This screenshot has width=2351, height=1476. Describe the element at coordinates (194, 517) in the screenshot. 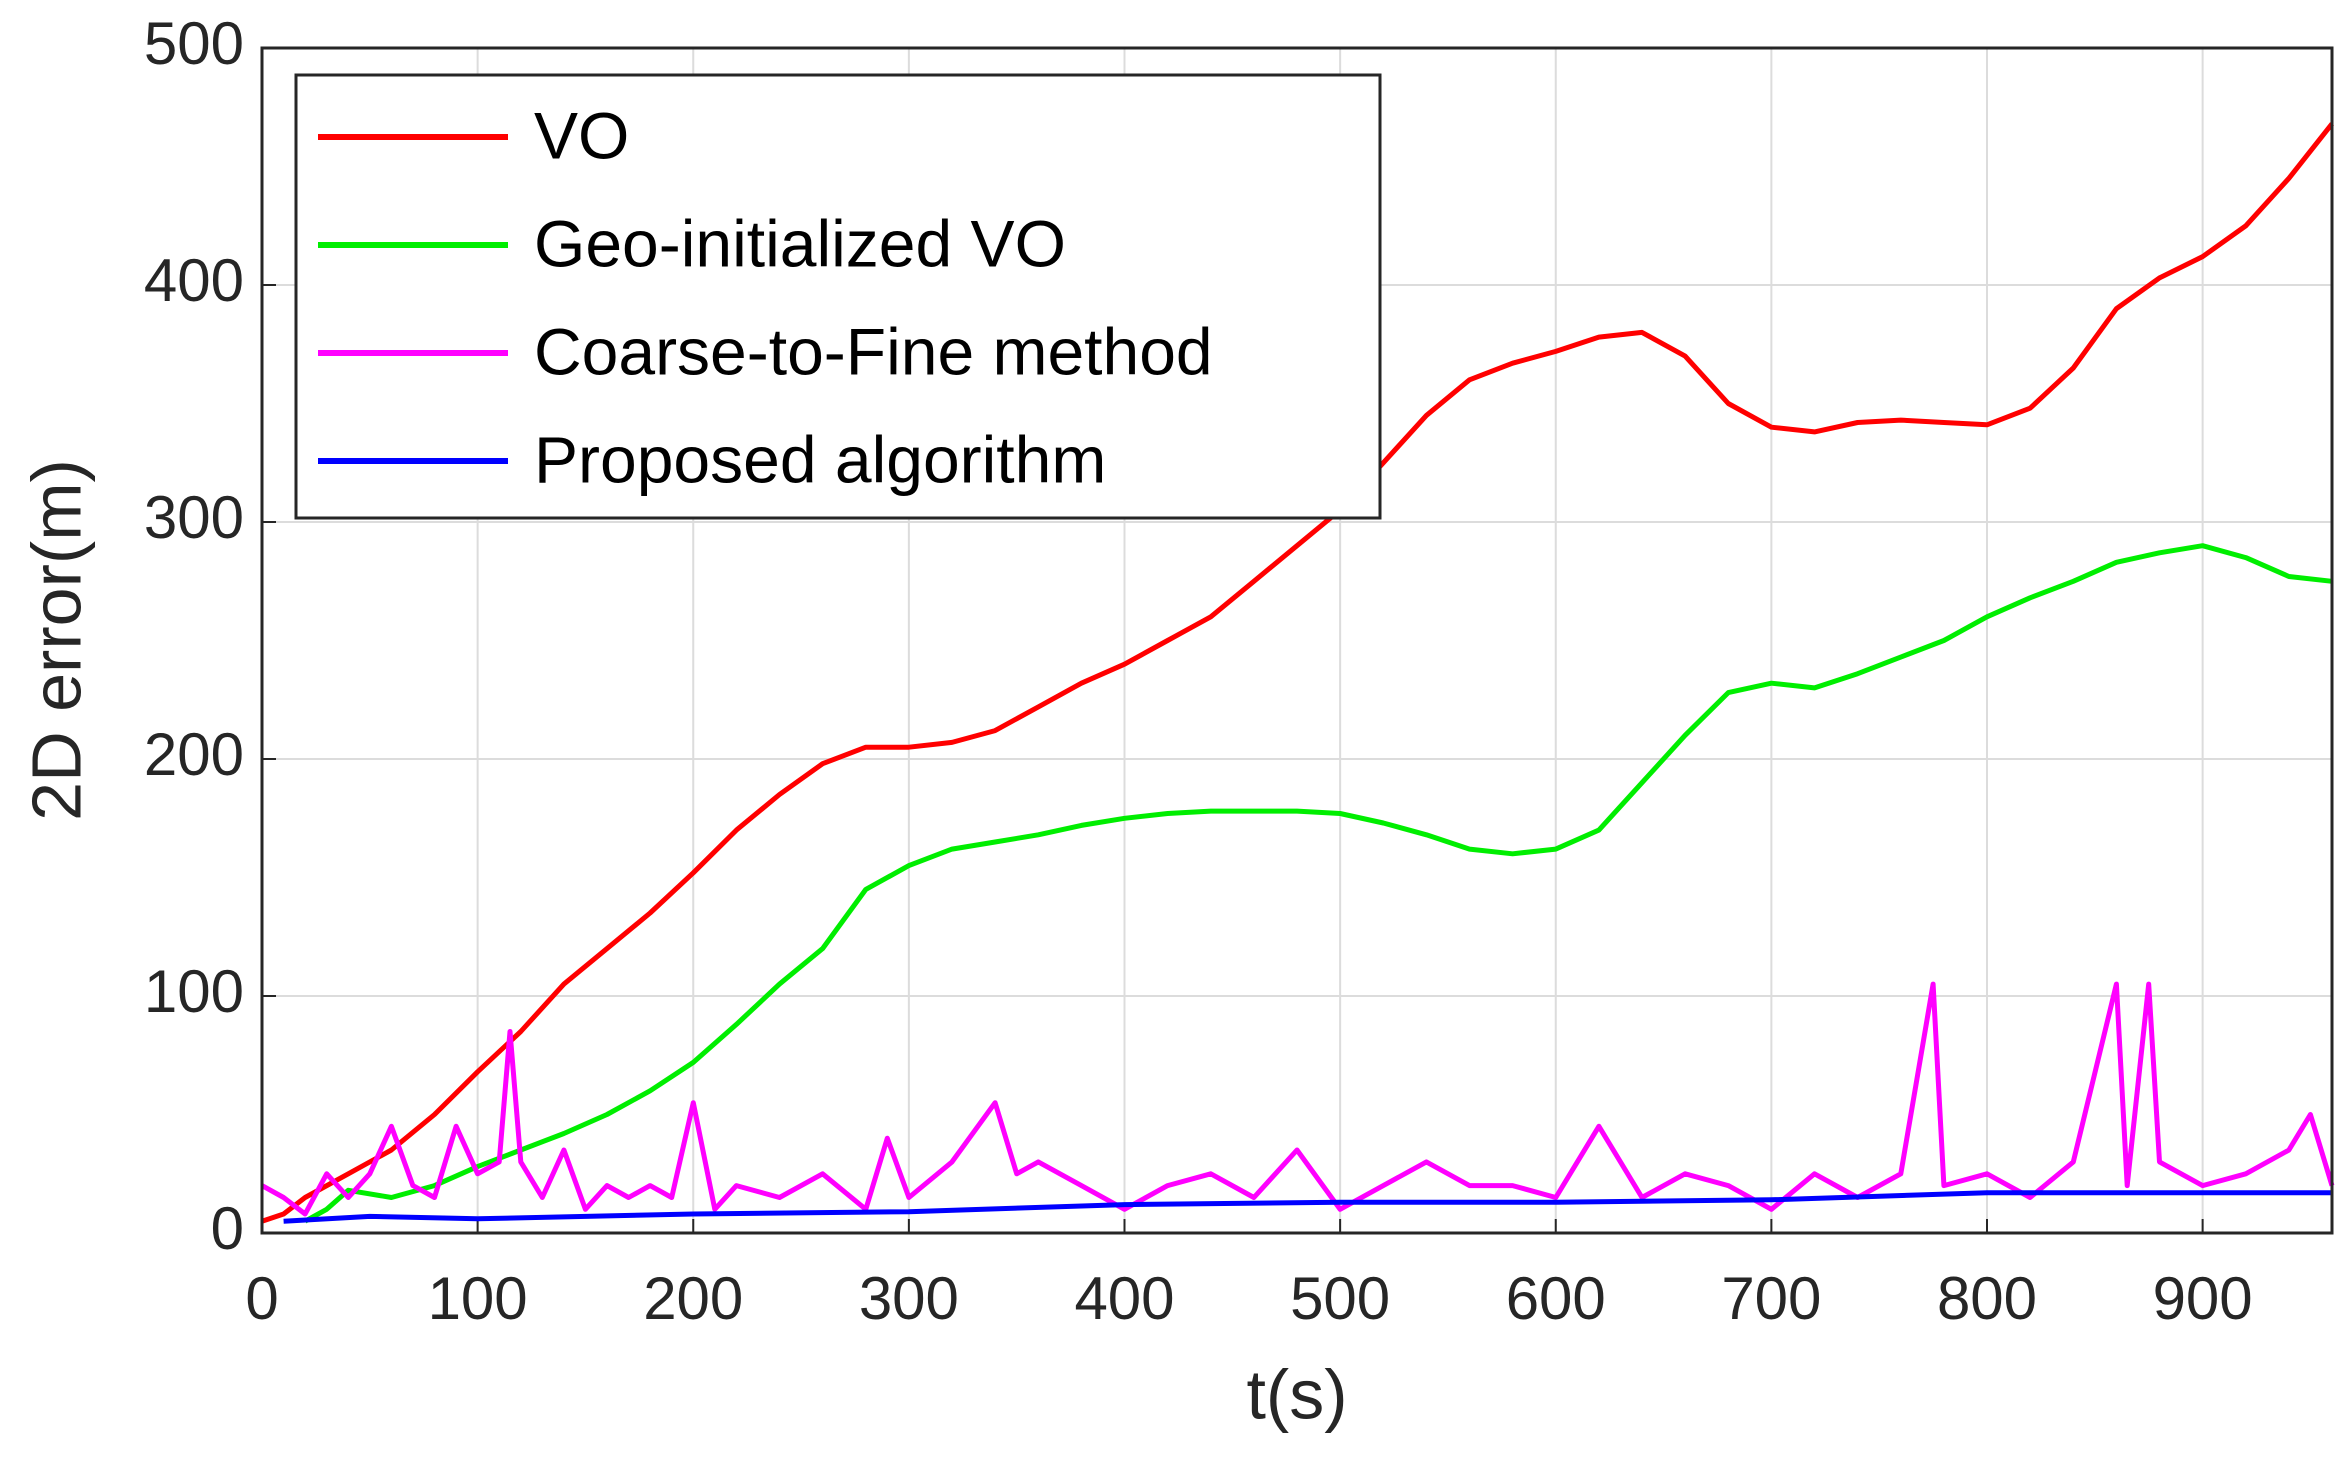

I see `y-tick-label: 300` at that location.